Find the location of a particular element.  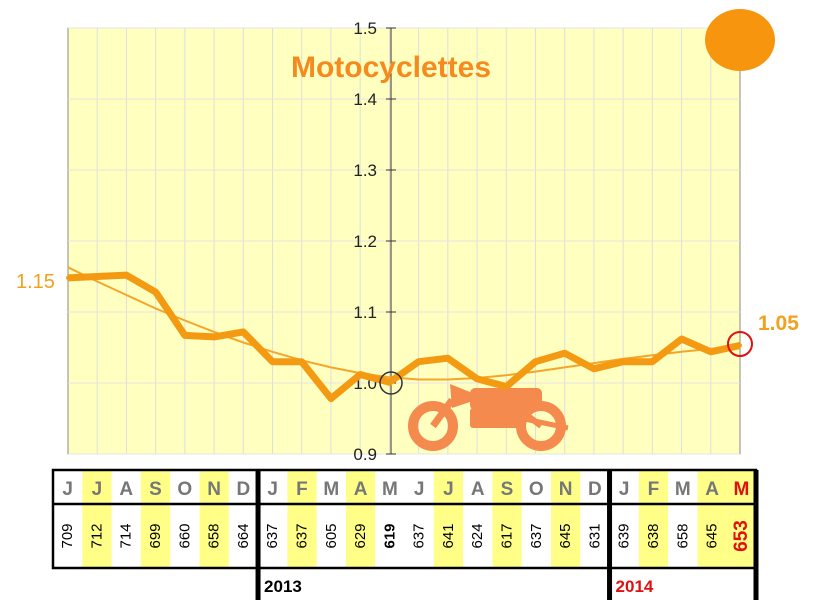

count-value: 660 is located at coordinates (184, 535).